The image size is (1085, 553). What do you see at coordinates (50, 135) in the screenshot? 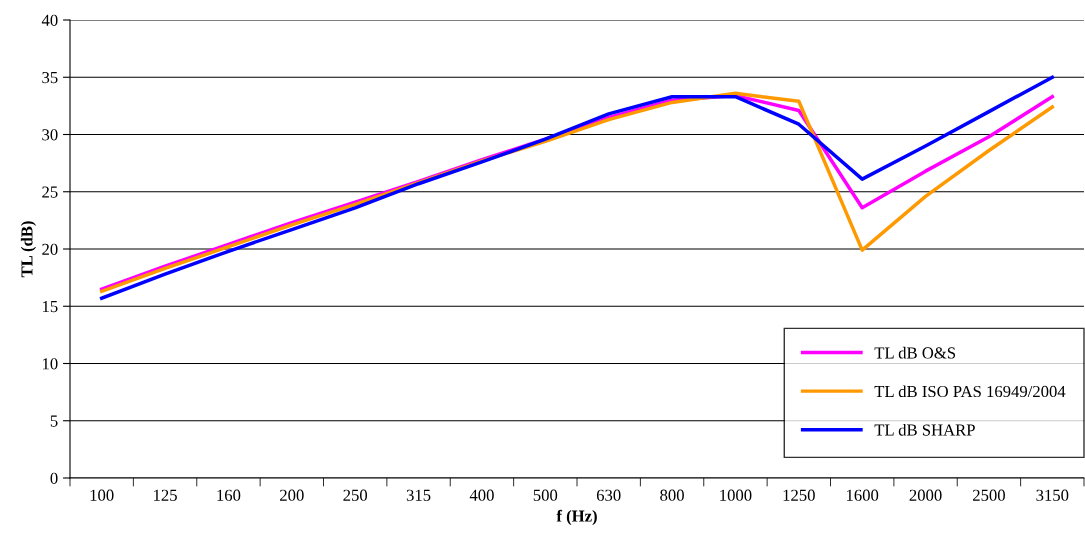
I see `y-tick-label: 30` at bounding box center [50, 135].